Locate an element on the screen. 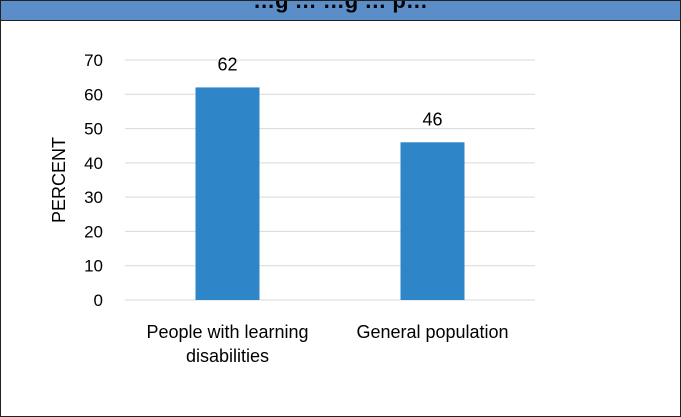  y-tick-label: 60 is located at coordinates (93, 94).